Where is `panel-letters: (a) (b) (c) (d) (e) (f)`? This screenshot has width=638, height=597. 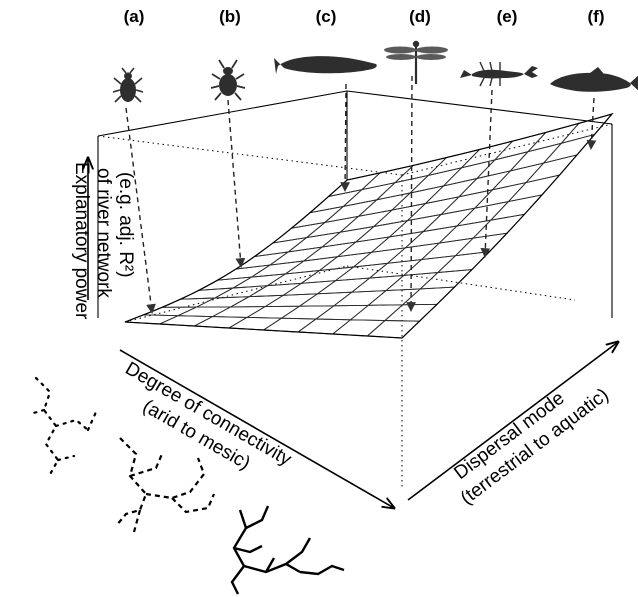
panel-letters: (a) (b) (c) (d) (e) (f) is located at coordinates (364, 16).